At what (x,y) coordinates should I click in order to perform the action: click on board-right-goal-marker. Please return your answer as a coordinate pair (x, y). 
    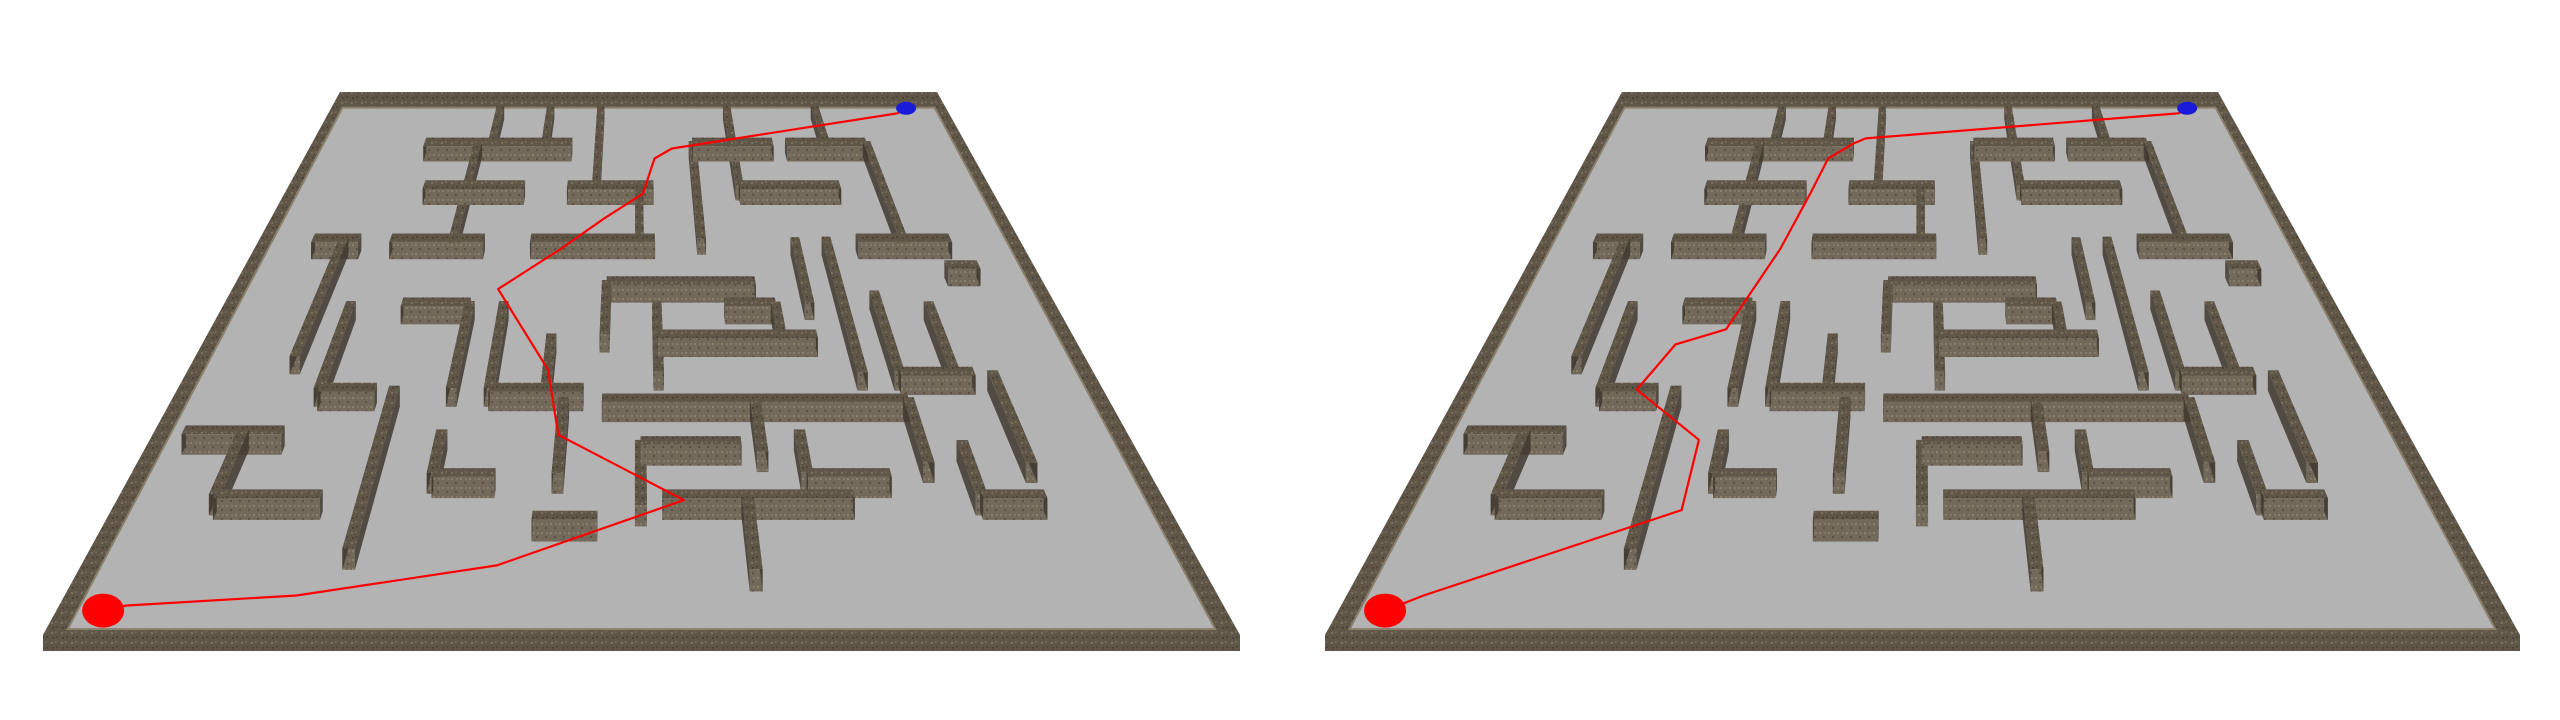
    Looking at the image, I should click on (2187, 108).